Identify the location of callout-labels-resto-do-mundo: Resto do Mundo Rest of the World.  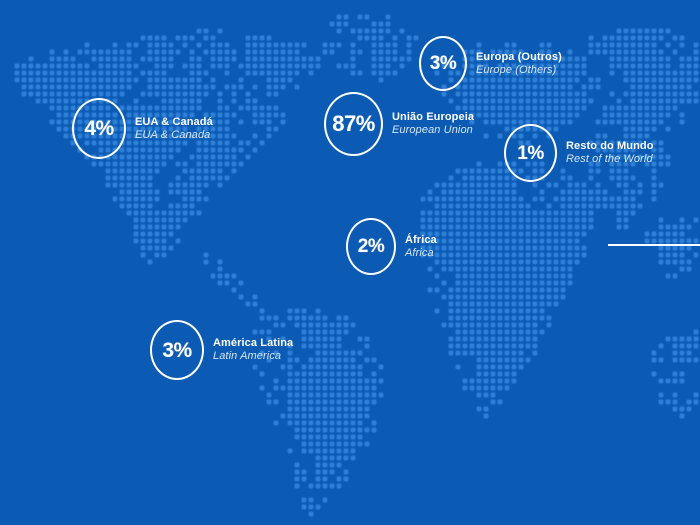
(610, 153).